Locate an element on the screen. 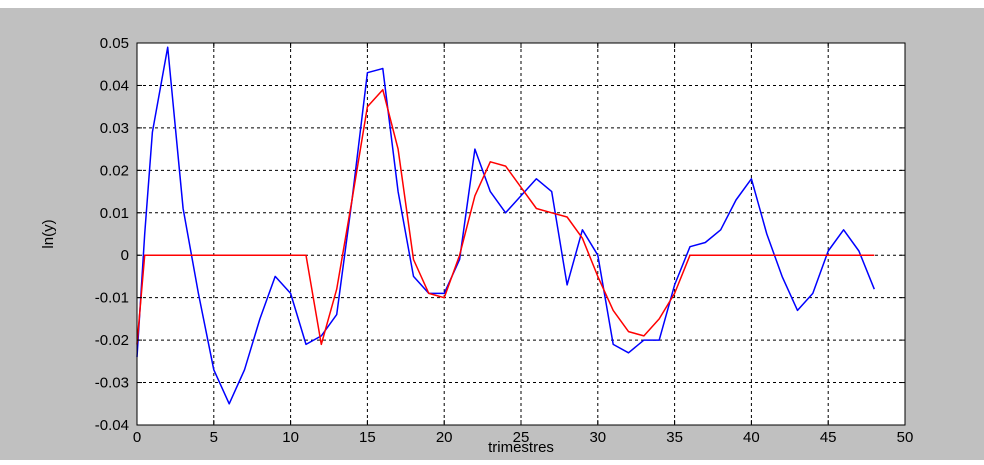 The image size is (984, 465). x-tick-label: 40 is located at coordinates (751, 437).